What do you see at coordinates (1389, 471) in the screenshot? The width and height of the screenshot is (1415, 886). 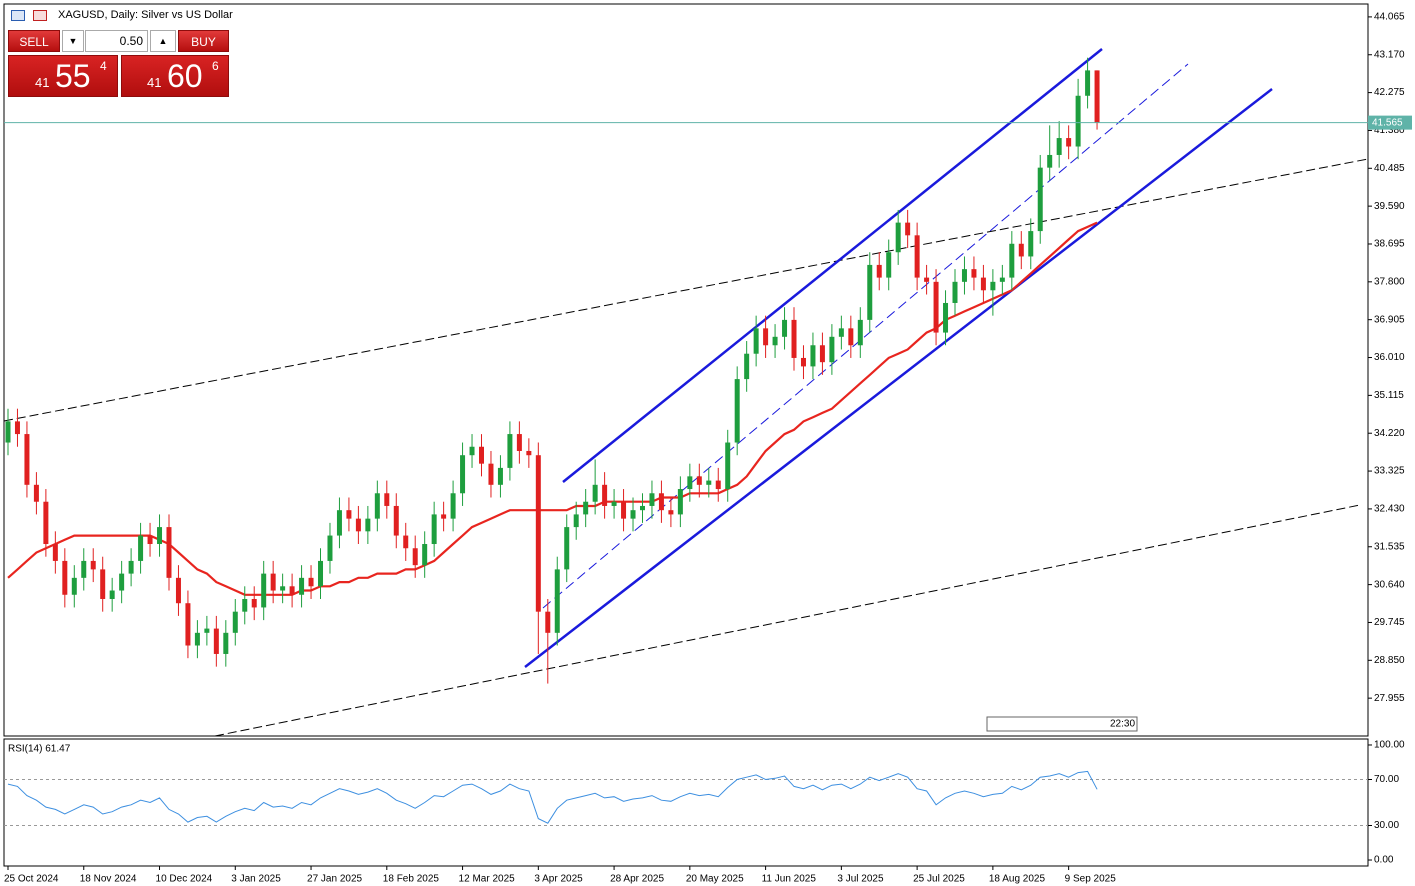 I see `y-tick-label: 33.325` at bounding box center [1389, 471].